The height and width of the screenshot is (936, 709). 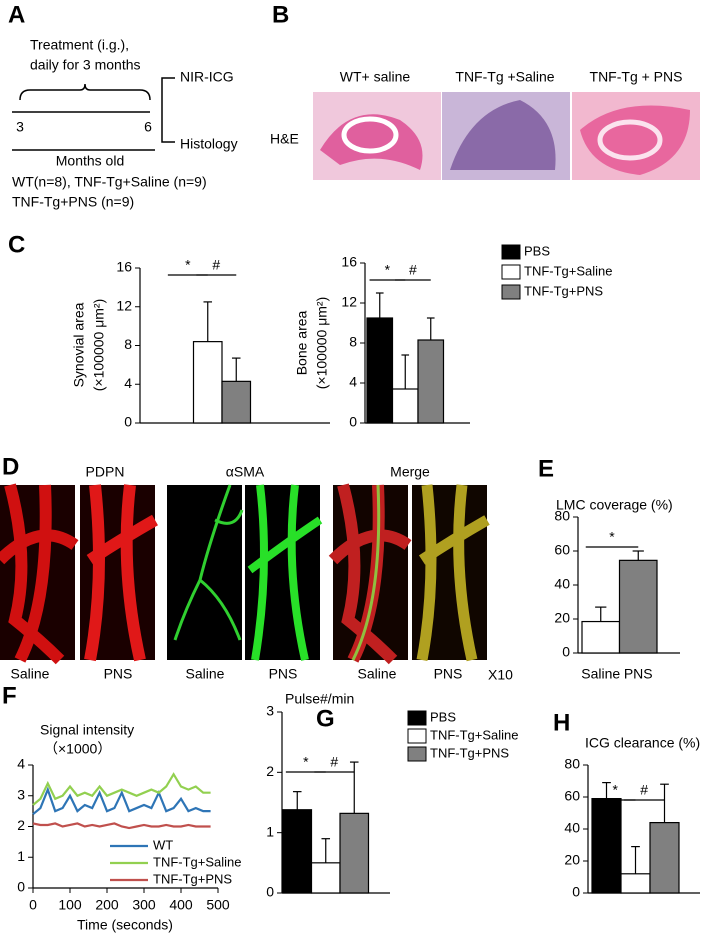 What do you see at coordinates (218, 905) in the screenshot?
I see `x-tick-label: 500` at bounding box center [218, 905].